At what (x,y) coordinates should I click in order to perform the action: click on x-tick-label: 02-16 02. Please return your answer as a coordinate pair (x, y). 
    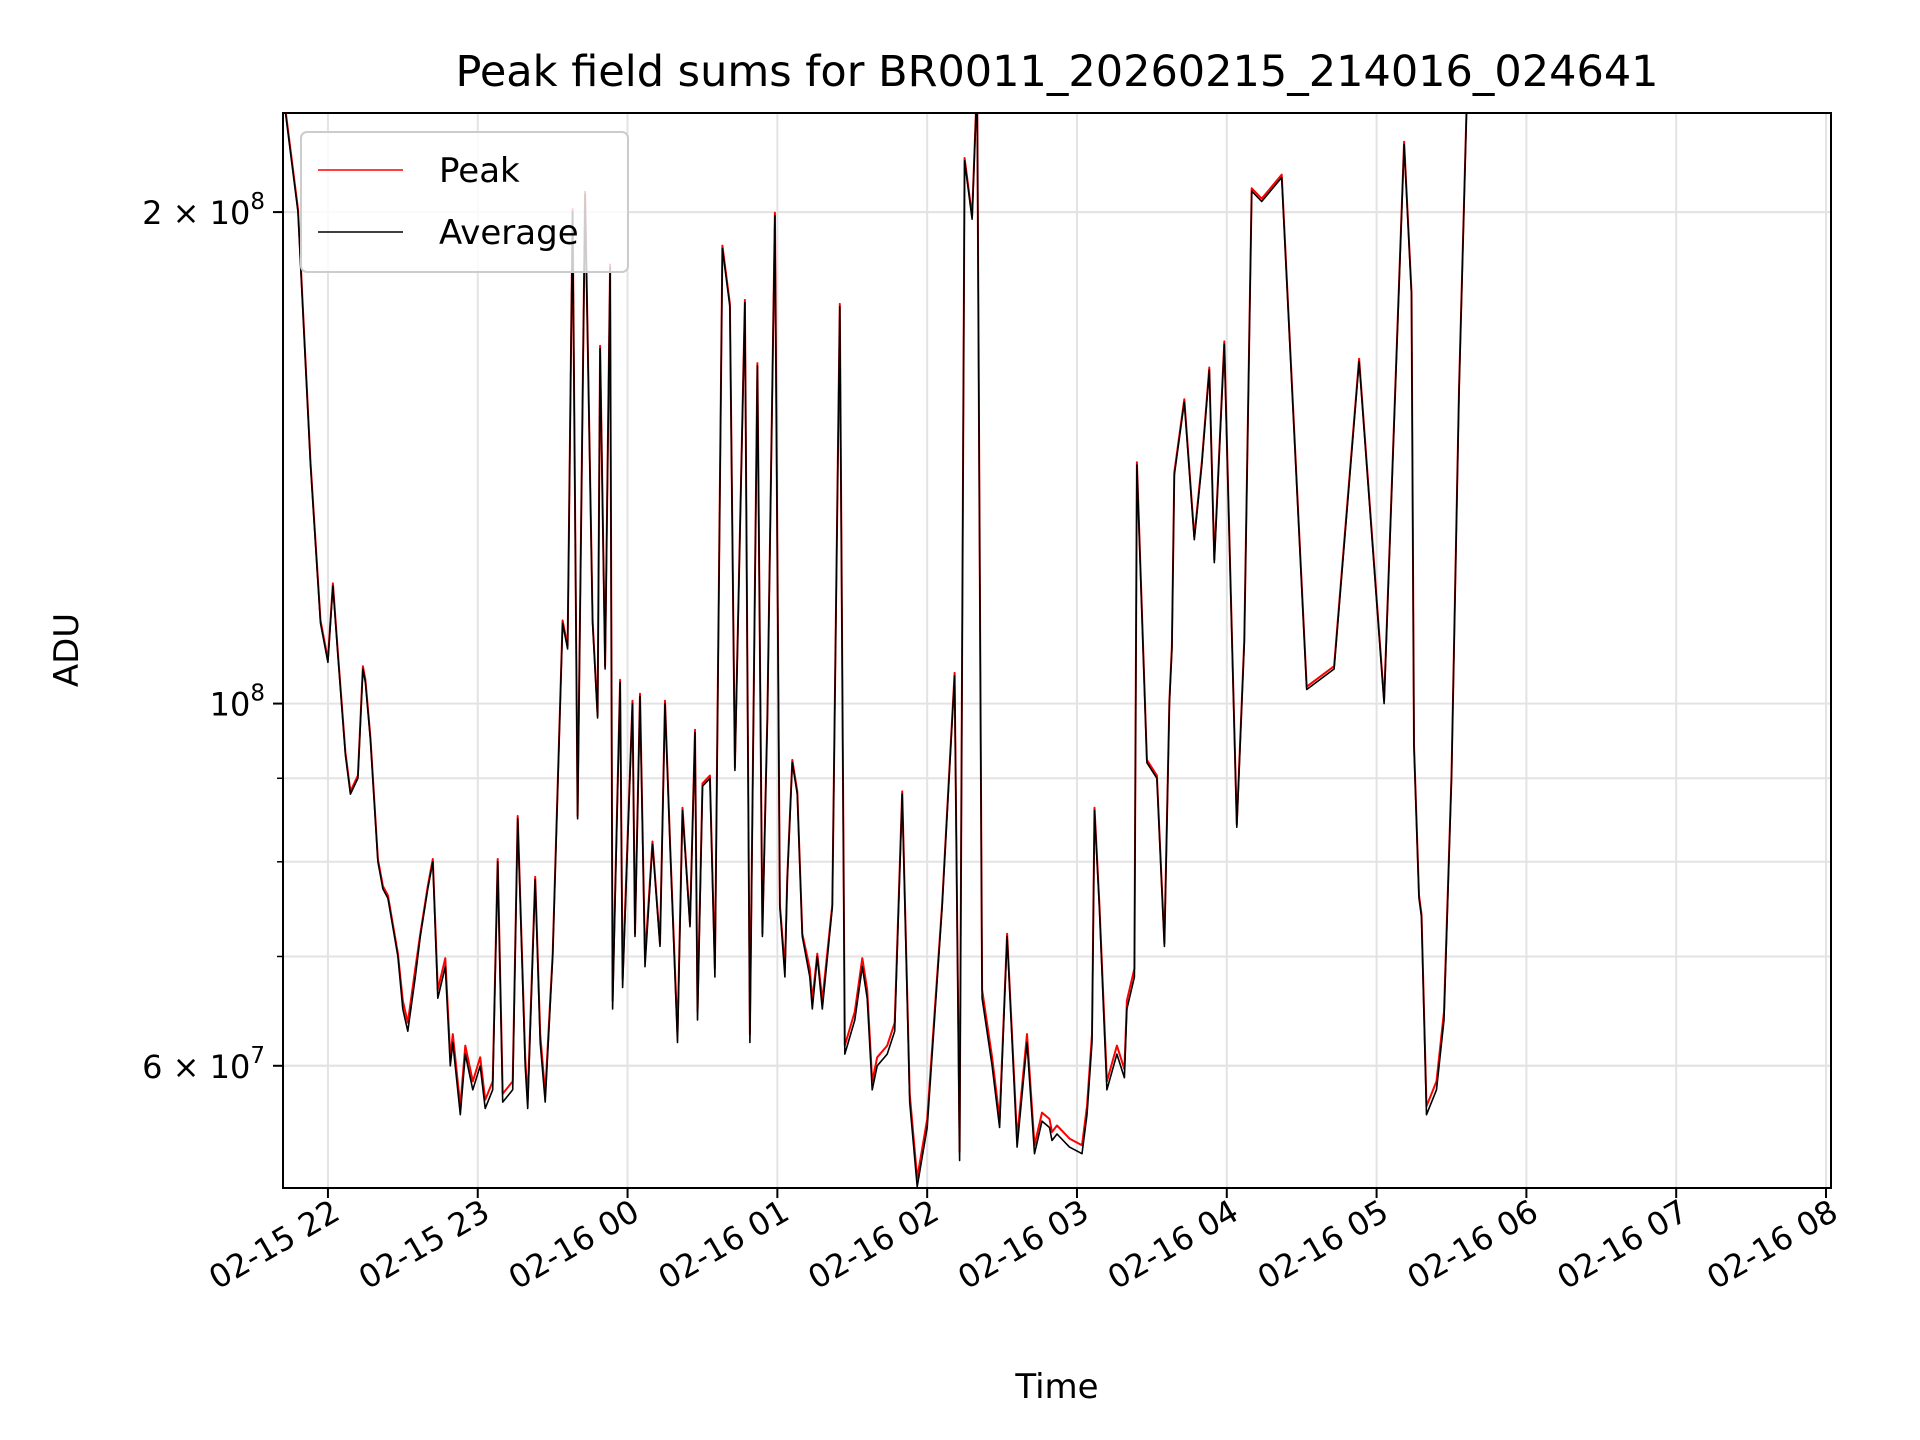
    Looking at the image, I should click on (874, 1244).